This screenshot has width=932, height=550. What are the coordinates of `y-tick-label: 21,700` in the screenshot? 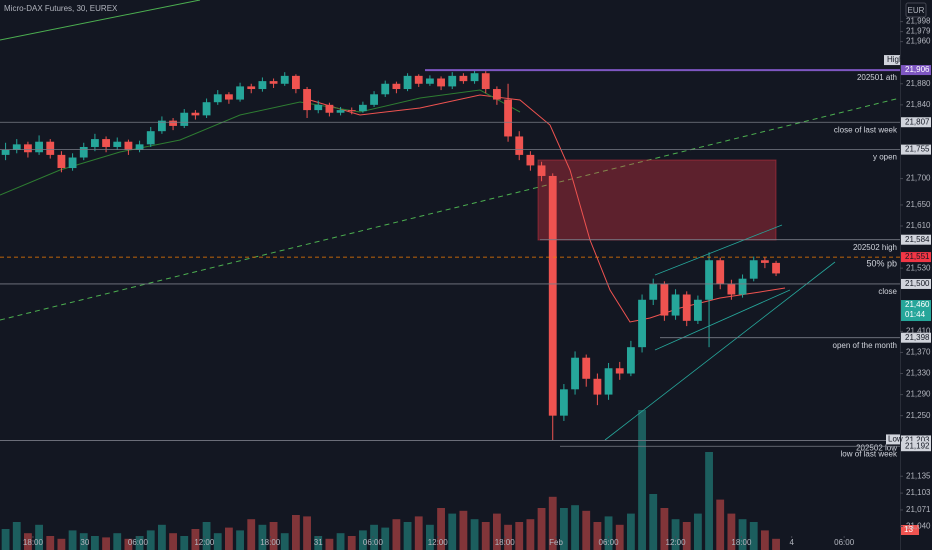 It's located at (918, 178).